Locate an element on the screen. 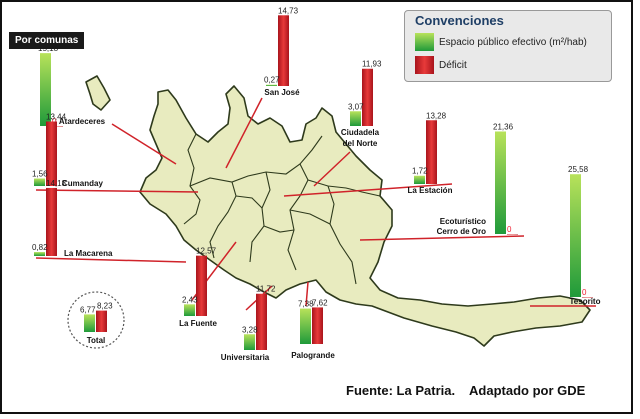 The width and height of the screenshot is (640, 419). commune-label: Cerro de Oro is located at coordinates (461, 231).